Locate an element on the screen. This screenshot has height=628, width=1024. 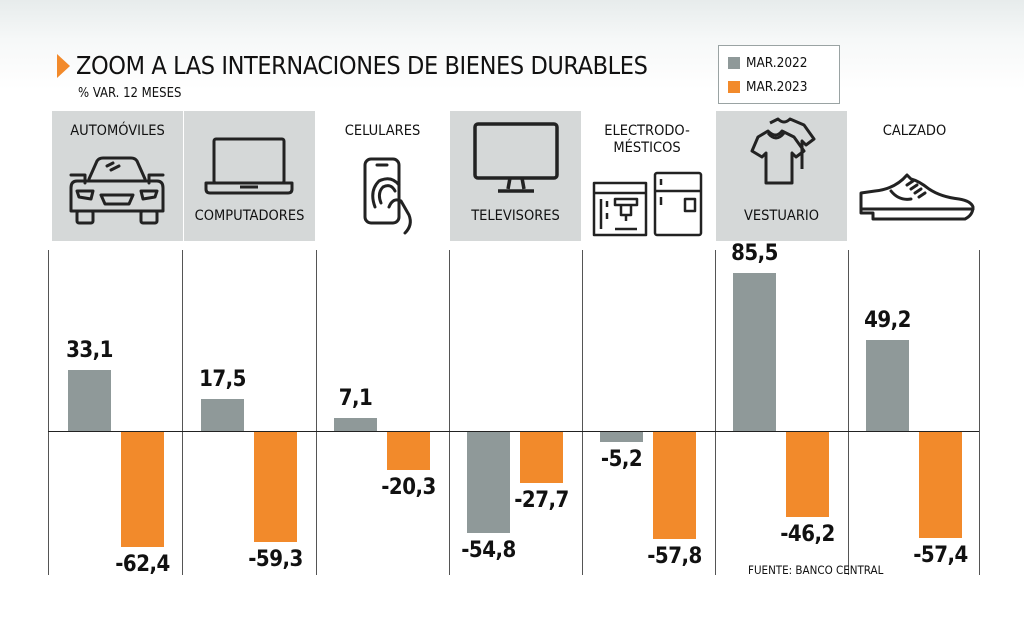
category-header-calzado: CALZADO is located at coordinates (914, 176).